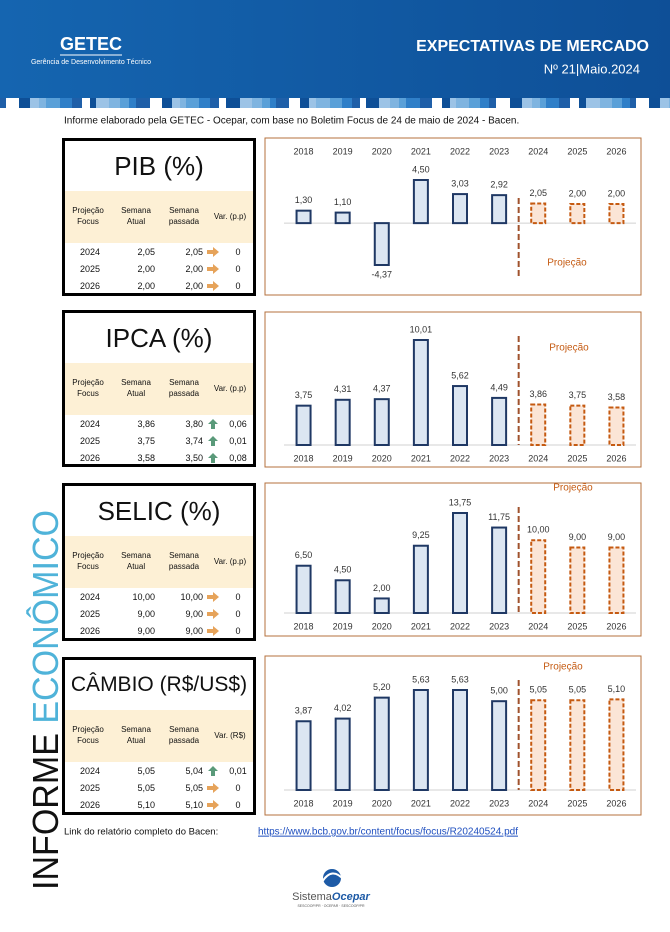 The width and height of the screenshot is (670, 932). What do you see at coordinates (146, 631) in the screenshot?
I see `table-cell: 9,00` at bounding box center [146, 631].